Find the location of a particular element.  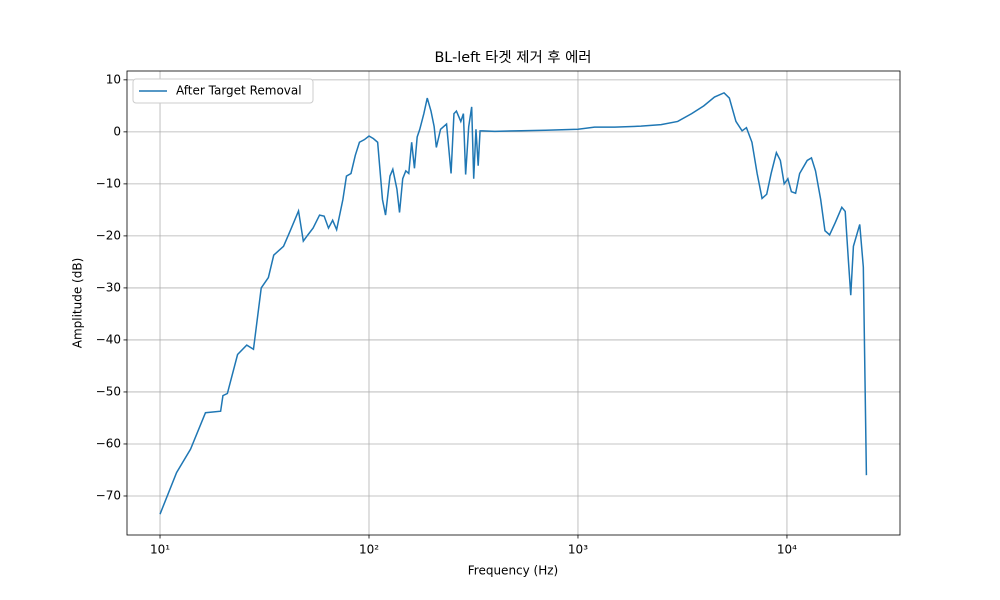

x-tick-label: 10¹ is located at coordinates (160, 550).